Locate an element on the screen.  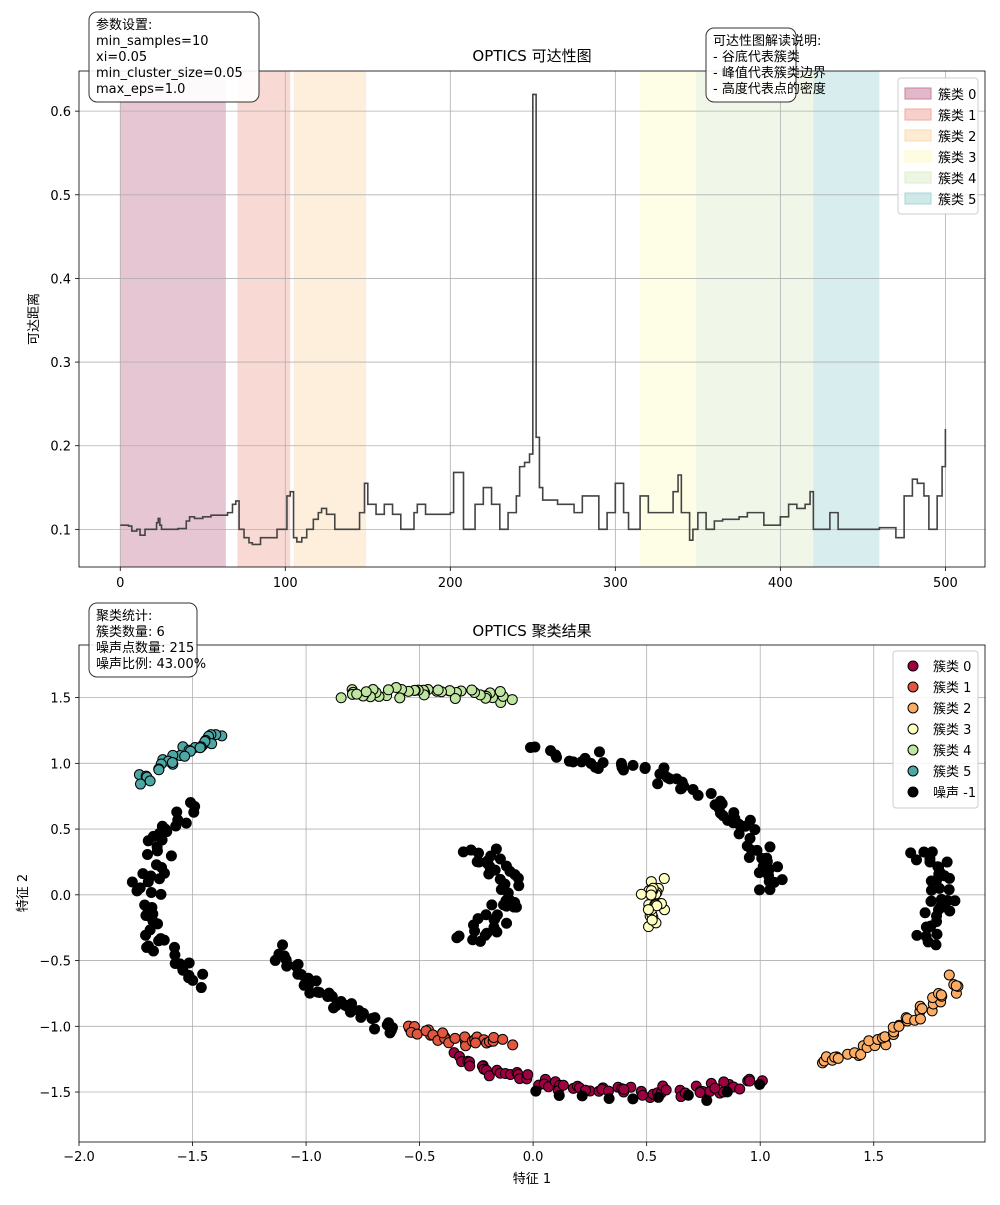
bottom-x-tick-label: 0.0 is located at coordinates (533, 1157).